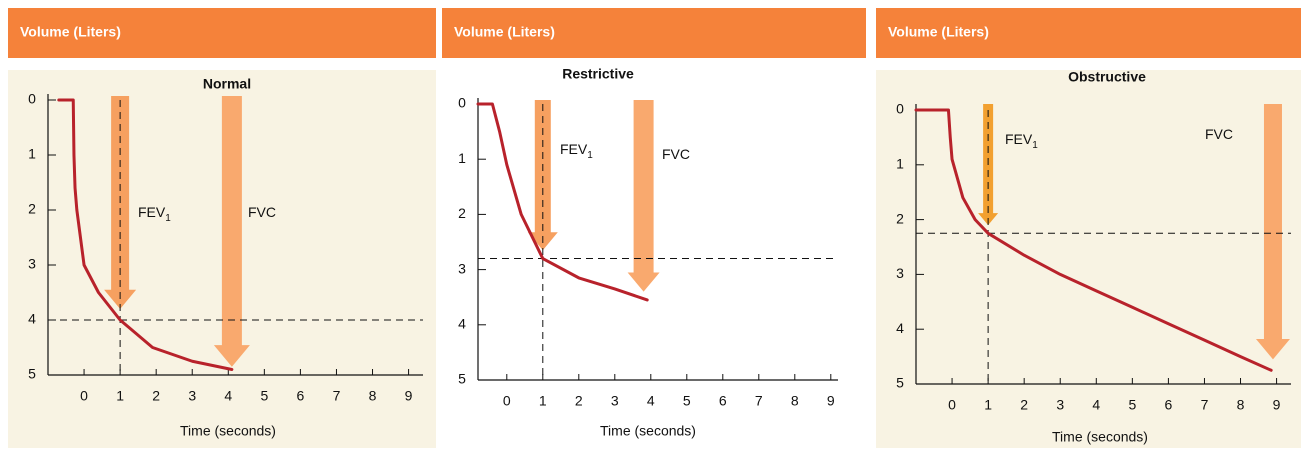  What do you see at coordinates (598, 74) in the screenshot?
I see `chart-title: Restrictive` at bounding box center [598, 74].